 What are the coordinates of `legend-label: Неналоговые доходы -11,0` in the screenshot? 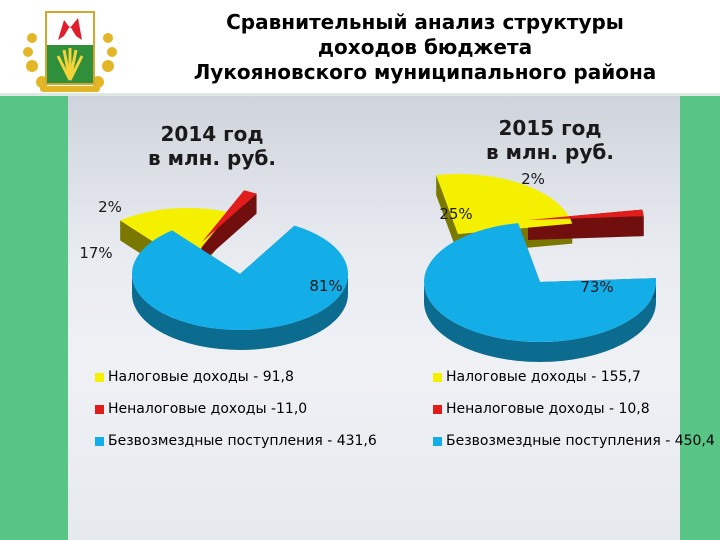 It's located at (208, 409).